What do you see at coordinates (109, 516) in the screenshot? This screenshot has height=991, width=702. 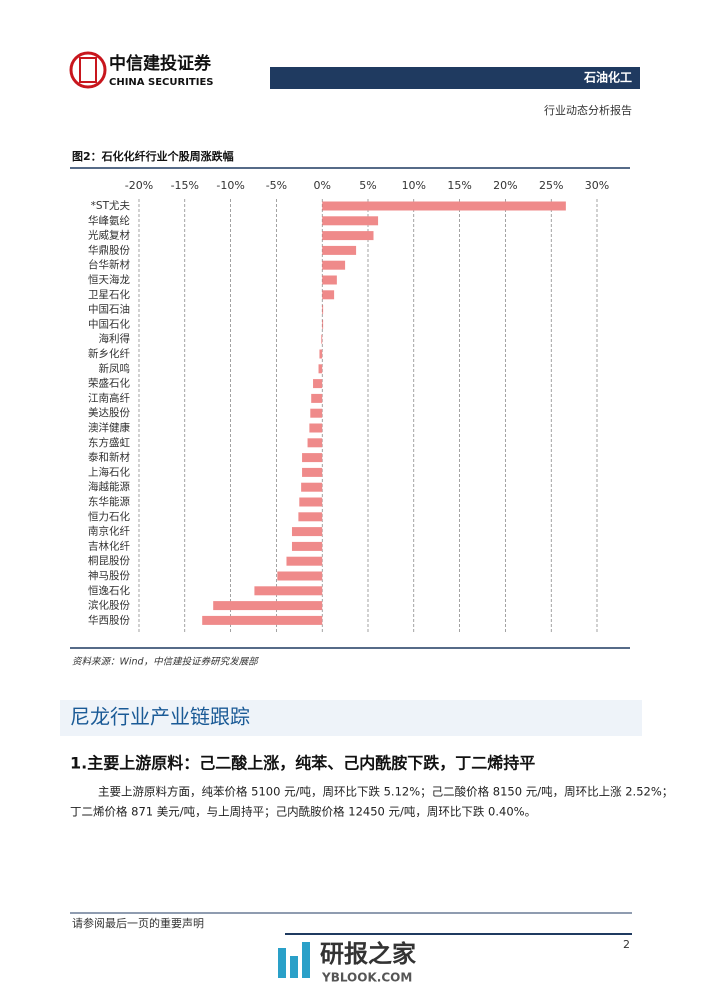 I see `y-tick-label: 恒力石化` at bounding box center [109, 516].